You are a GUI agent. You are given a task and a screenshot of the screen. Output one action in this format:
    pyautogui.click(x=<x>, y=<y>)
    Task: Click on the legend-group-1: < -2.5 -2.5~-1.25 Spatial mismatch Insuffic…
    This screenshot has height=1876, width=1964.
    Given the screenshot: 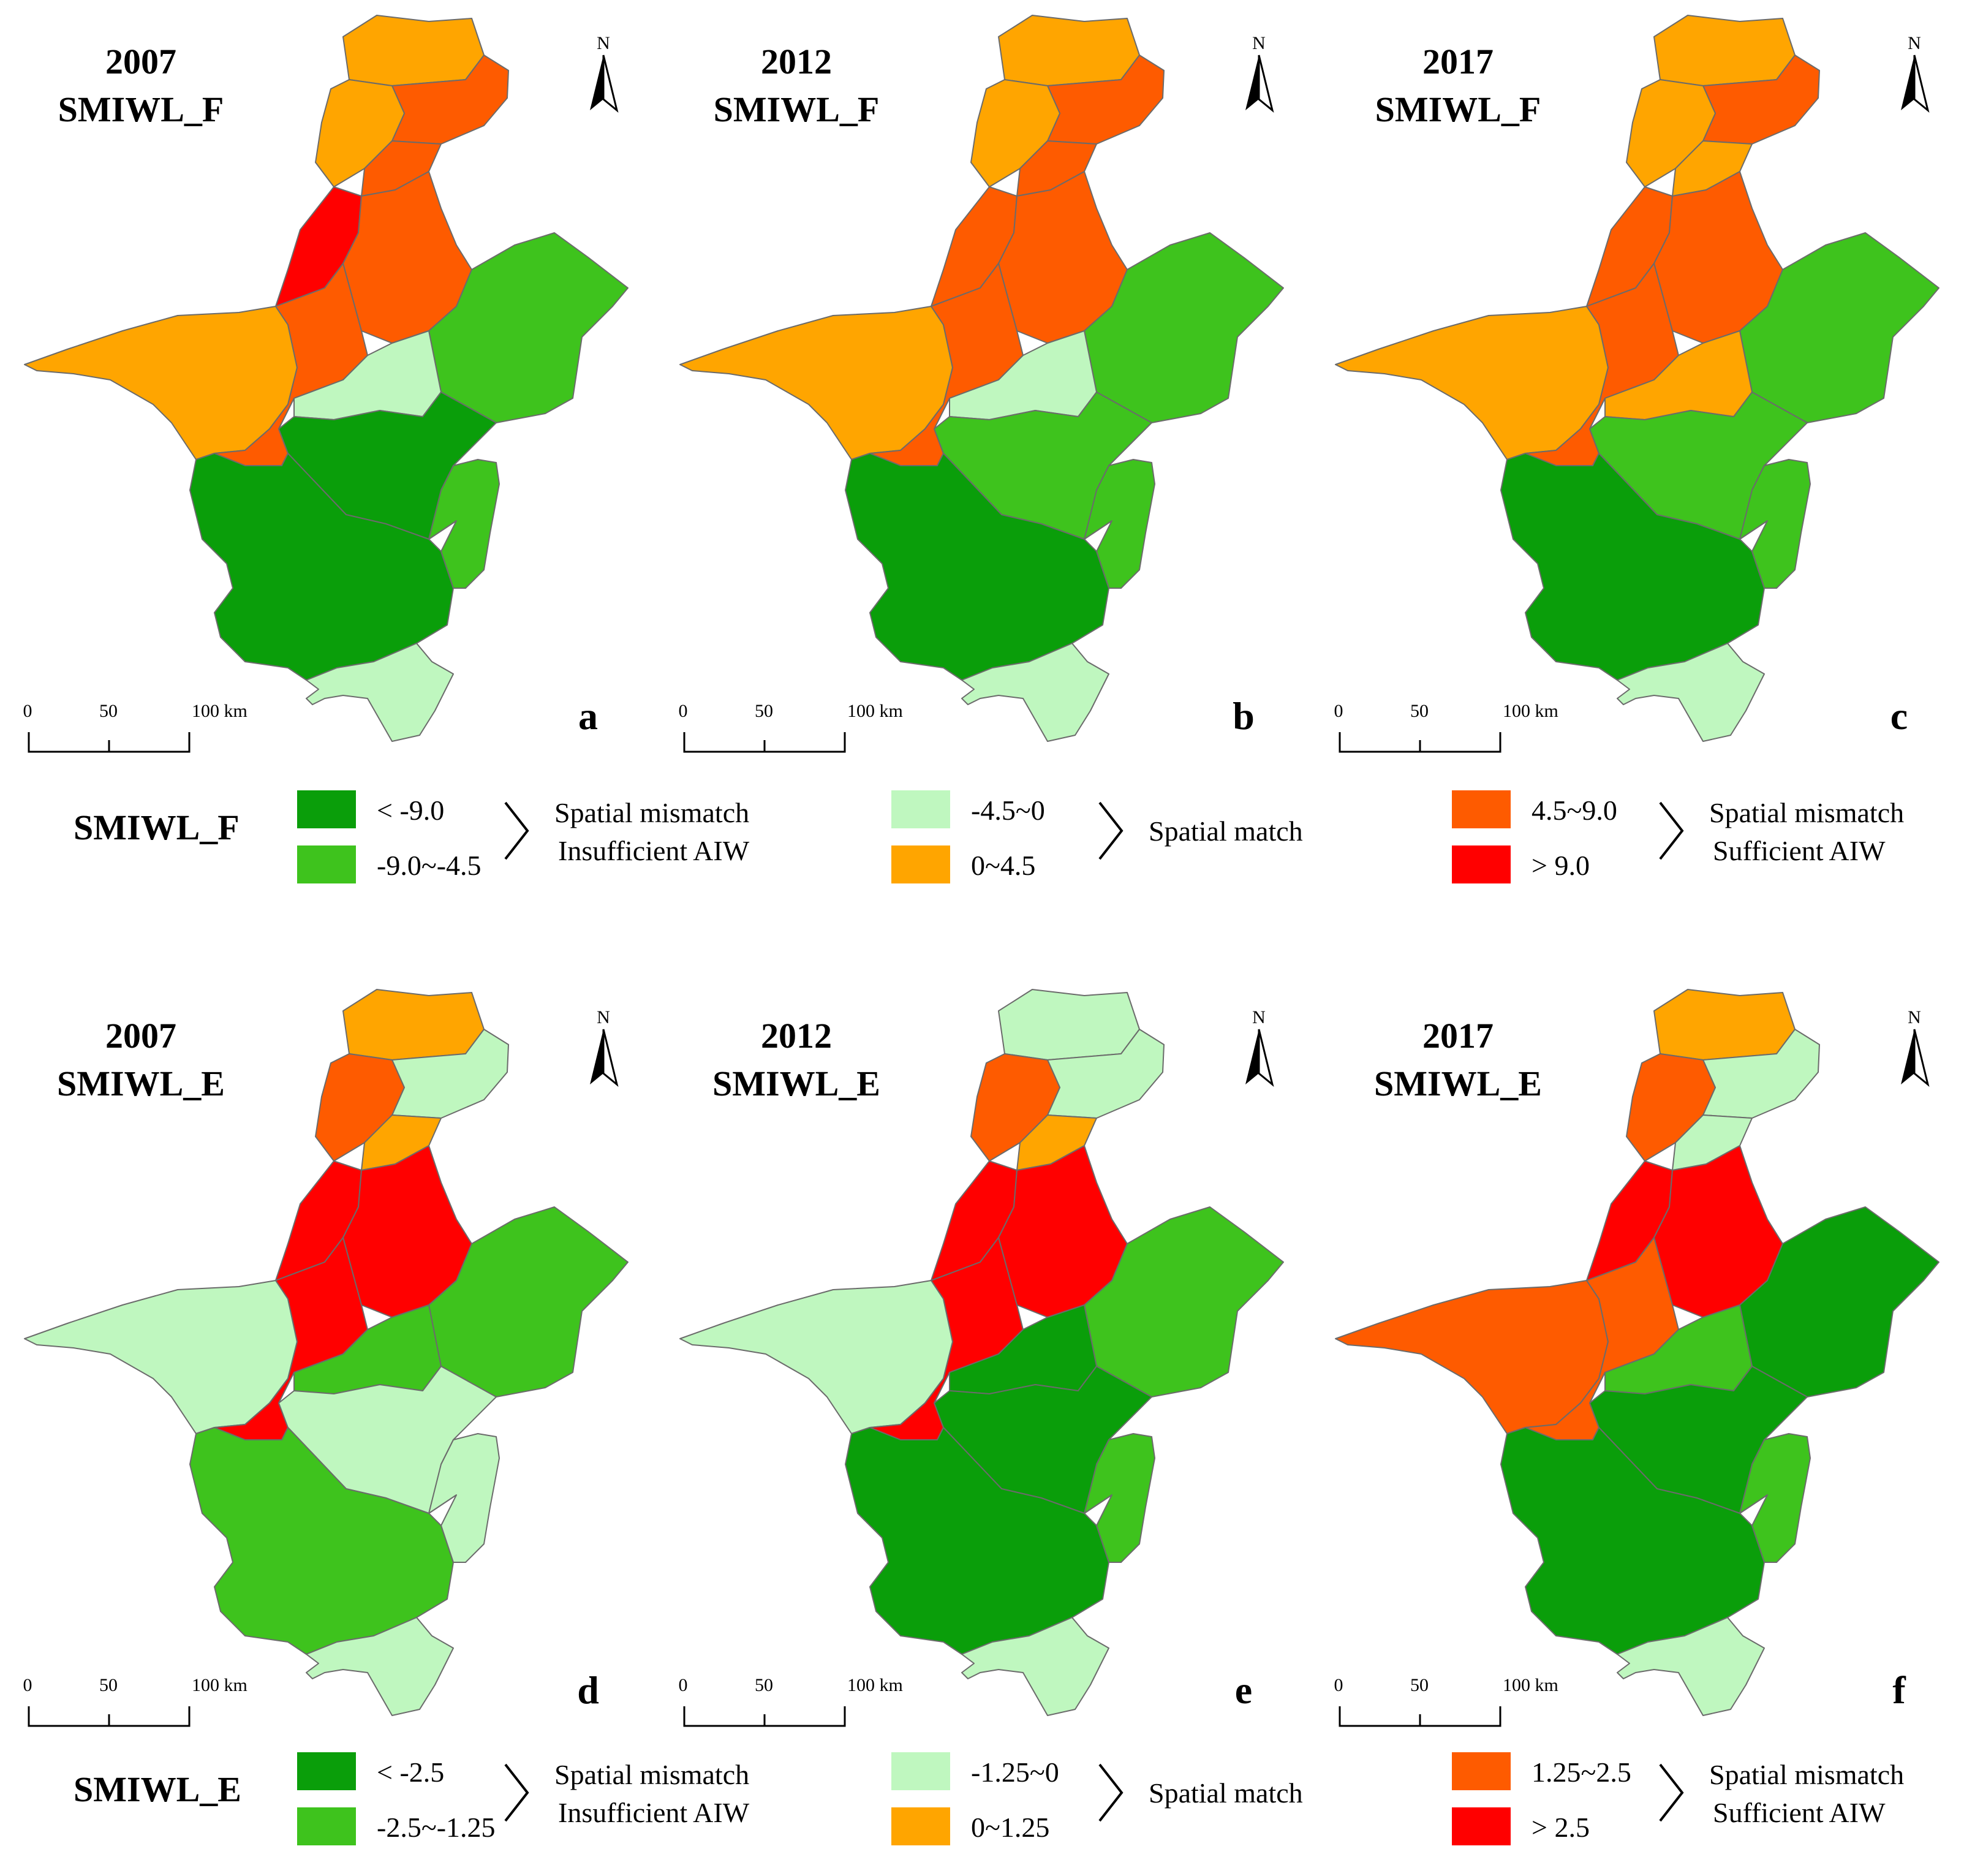 What is the action you would take?
    pyautogui.click(x=523, y=1799)
    